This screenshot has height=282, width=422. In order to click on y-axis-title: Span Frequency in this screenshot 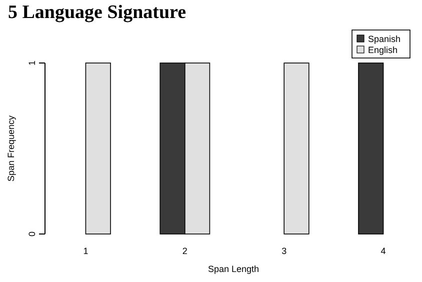, I will do `click(11, 148)`.